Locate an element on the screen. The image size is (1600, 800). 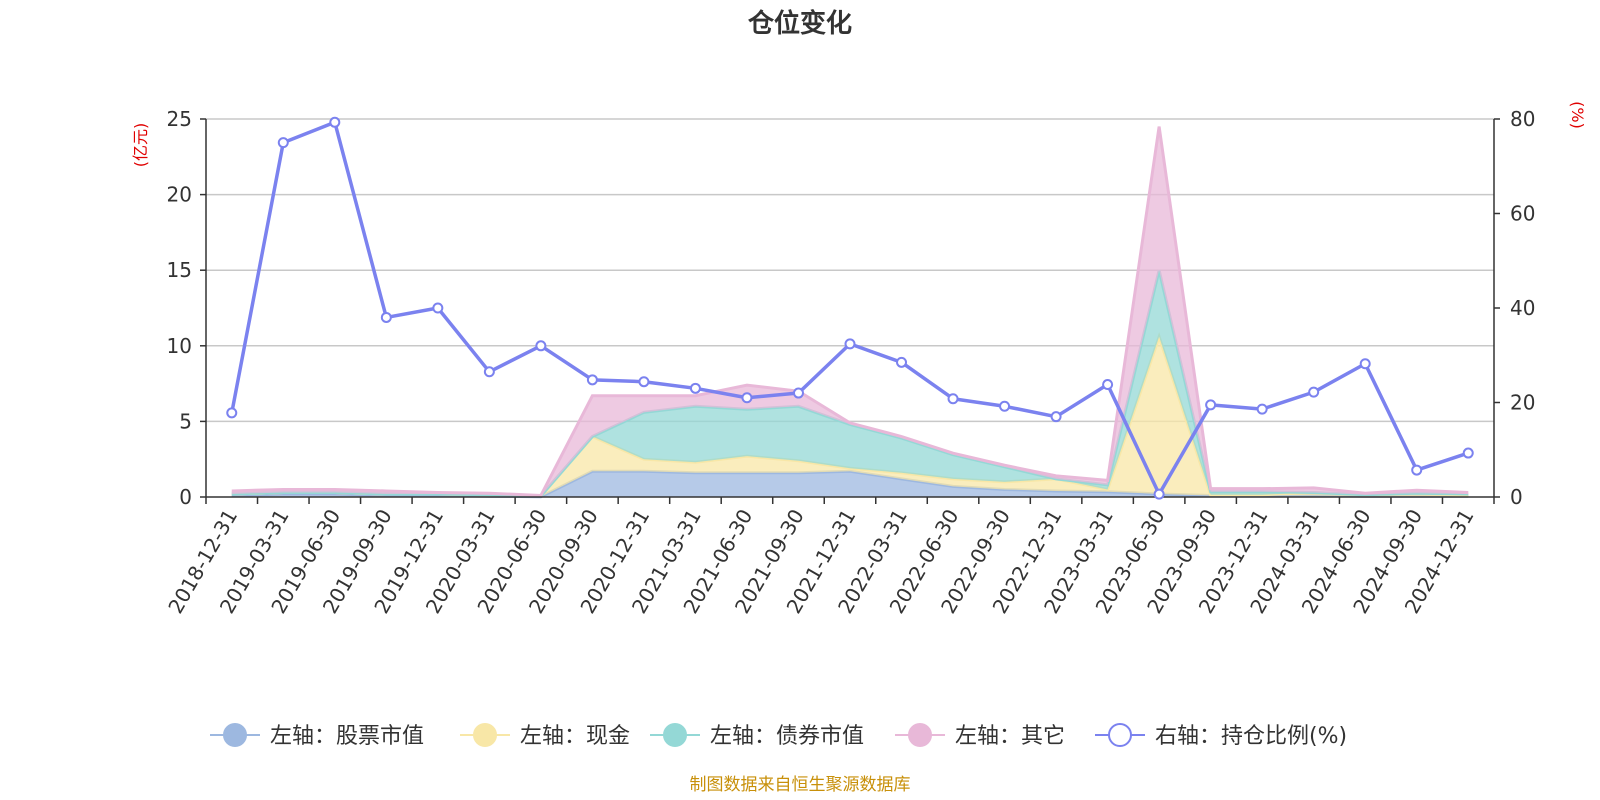
left-axis-label: 25 is located at coordinates (179, 119).